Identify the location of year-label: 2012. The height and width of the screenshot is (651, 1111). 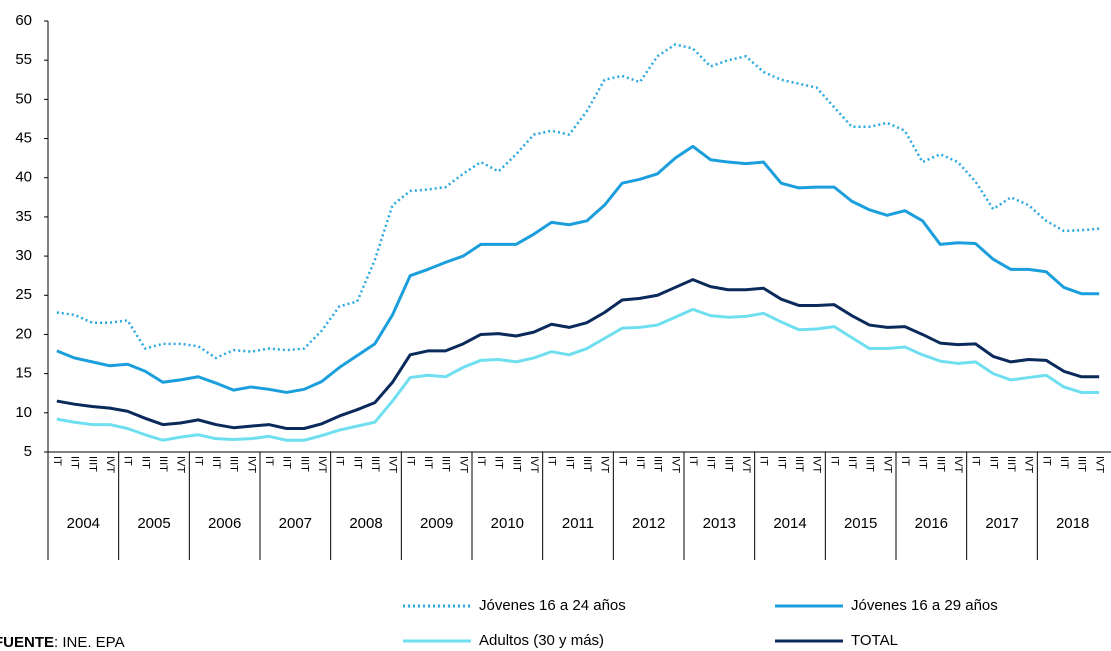
(648, 523).